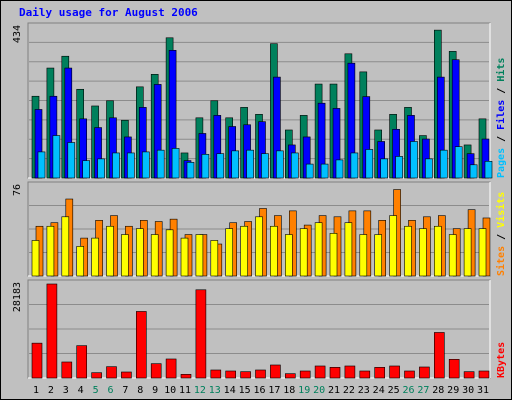  I want to click on legend-files: Files, so click(501, 115).